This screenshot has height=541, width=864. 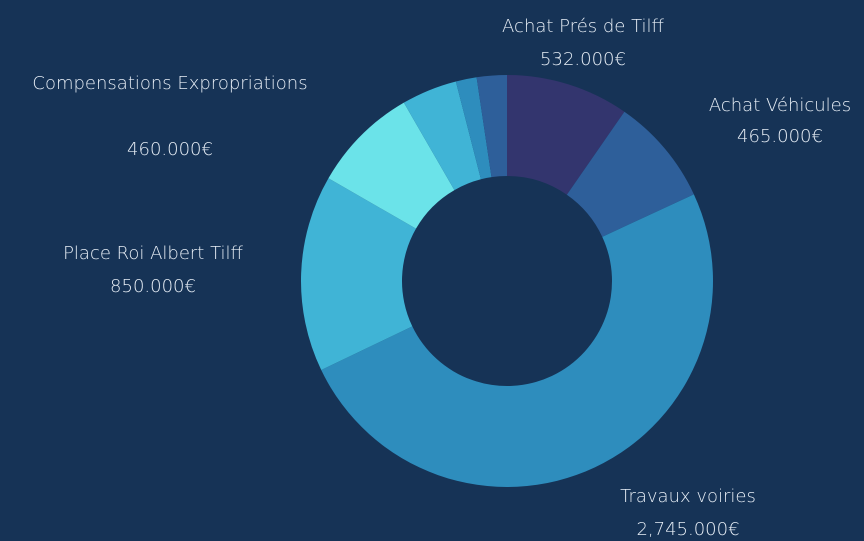 I want to click on slice-label: Compensations Expropriations, so click(x=169, y=83).